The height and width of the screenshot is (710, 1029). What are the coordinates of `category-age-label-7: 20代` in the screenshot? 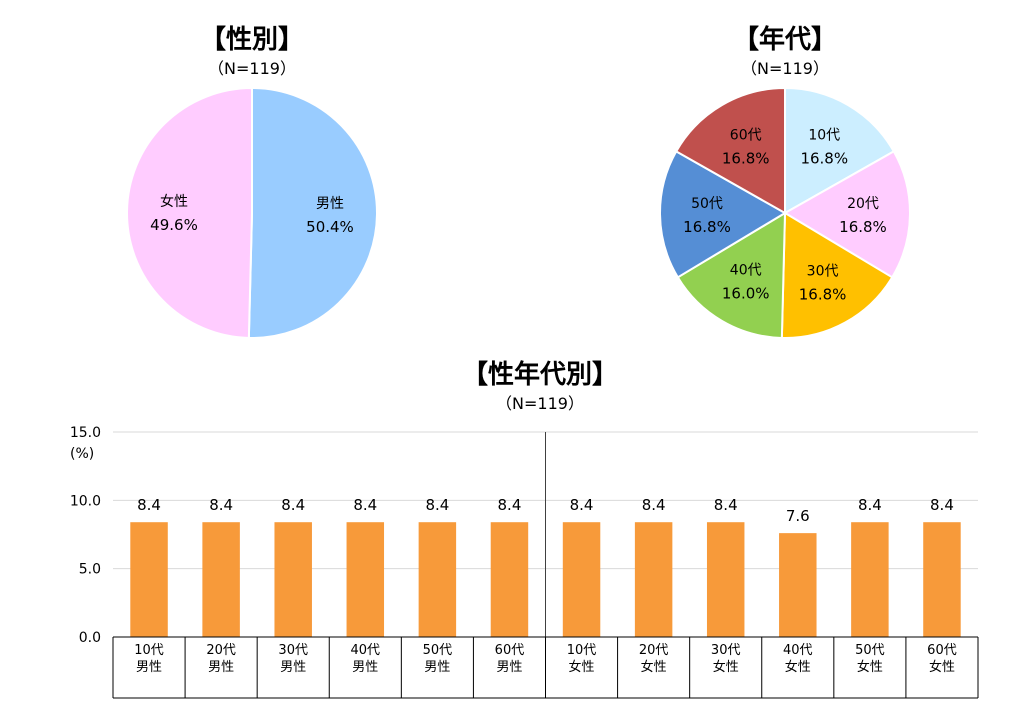 It's located at (654, 650).